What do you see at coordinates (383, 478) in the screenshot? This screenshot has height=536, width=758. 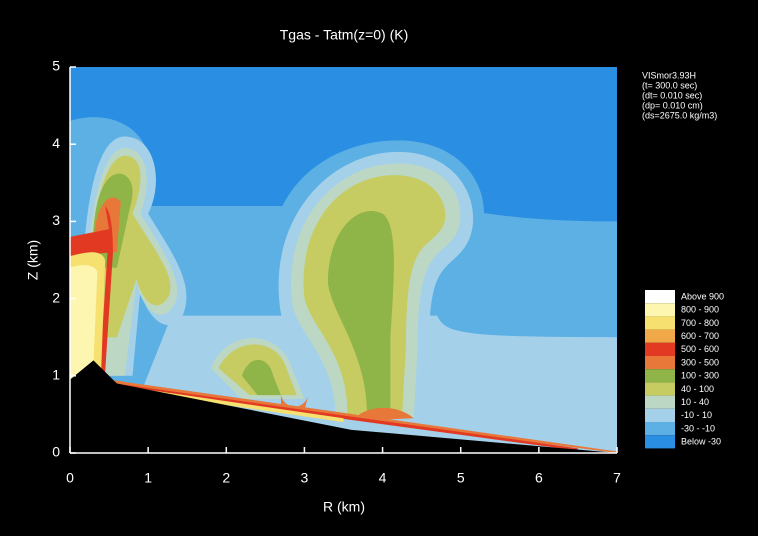 I see `x-tick-label: 4` at bounding box center [383, 478].